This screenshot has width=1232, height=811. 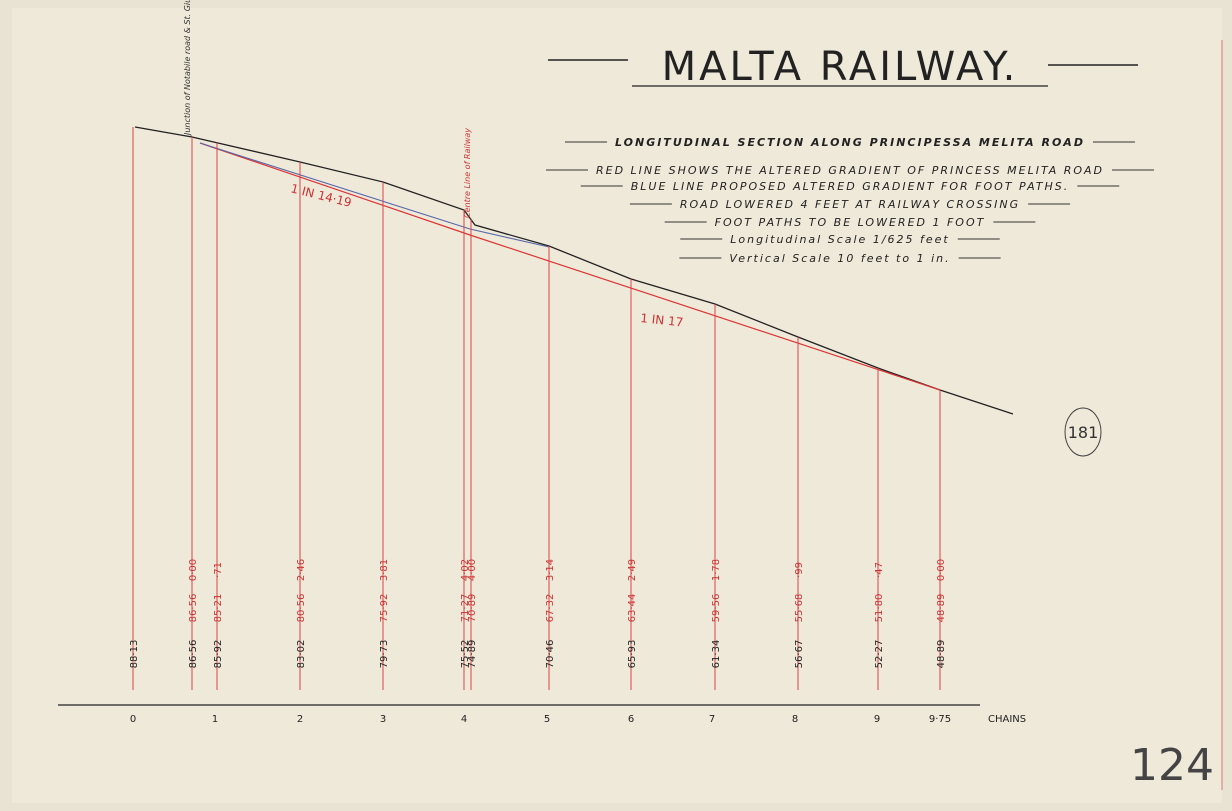 What do you see at coordinates (716, 608) in the screenshot?
I see `altered-level: 59·56` at bounding box center [716, 608].